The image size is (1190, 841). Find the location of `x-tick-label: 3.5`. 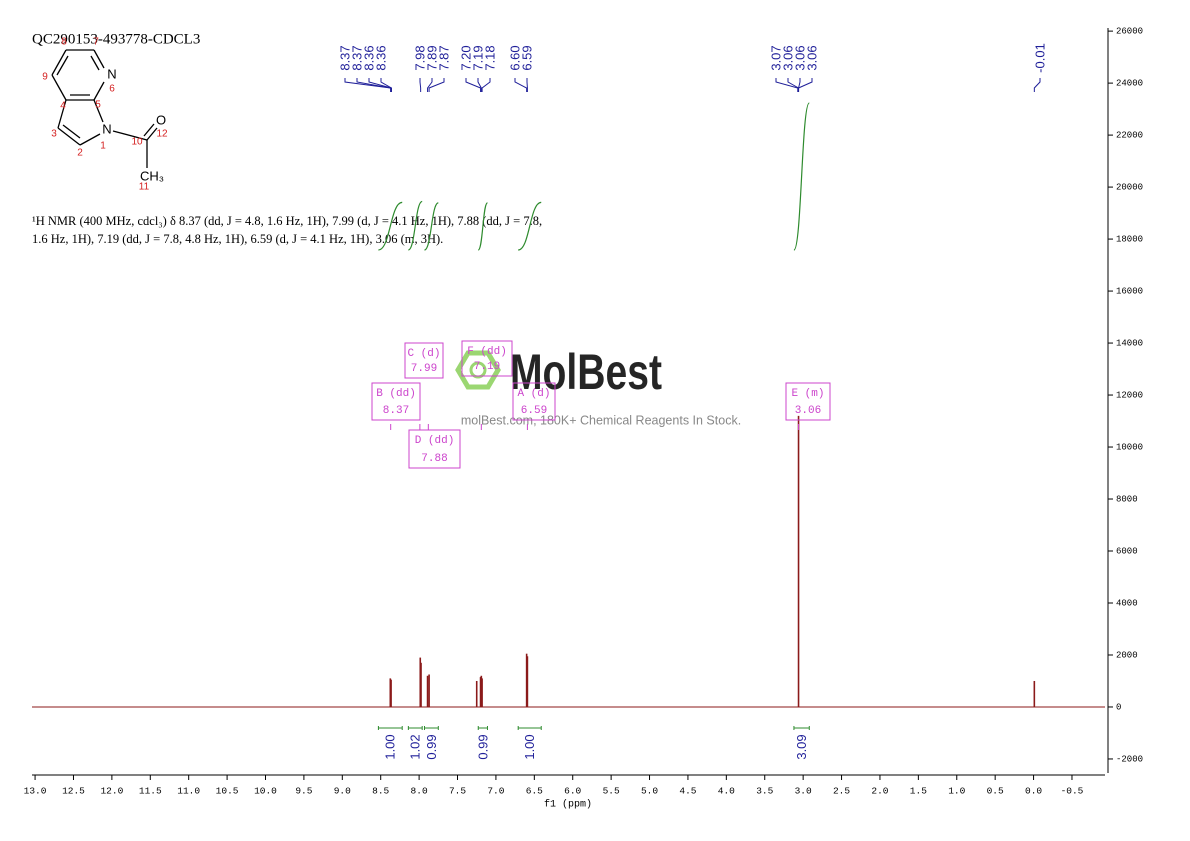

x-tick-label: 3.5 is located at coordinates (764, 791).